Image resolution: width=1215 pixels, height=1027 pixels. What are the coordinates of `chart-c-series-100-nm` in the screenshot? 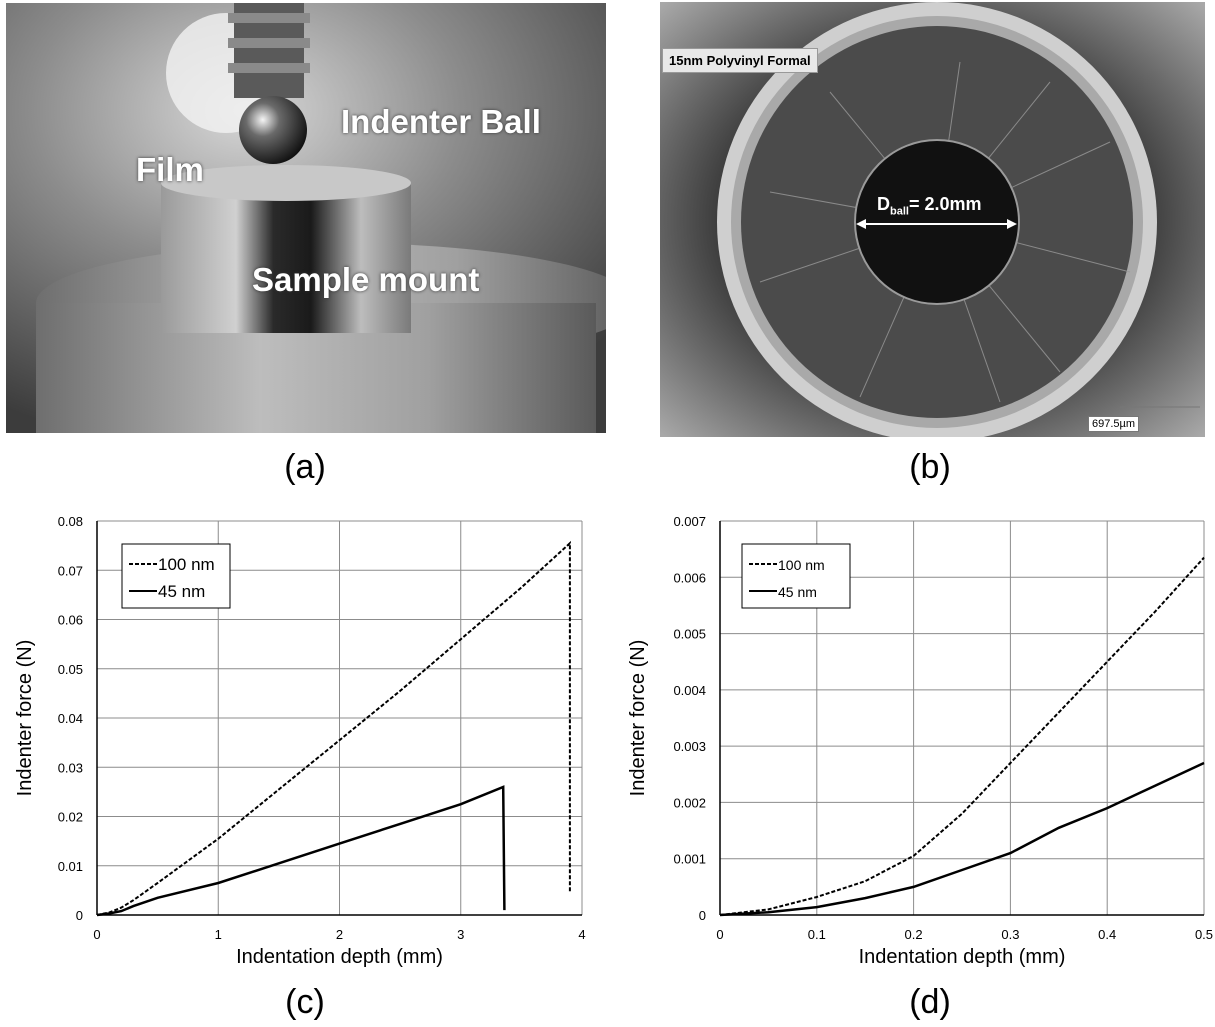 It's located at (333, 728).